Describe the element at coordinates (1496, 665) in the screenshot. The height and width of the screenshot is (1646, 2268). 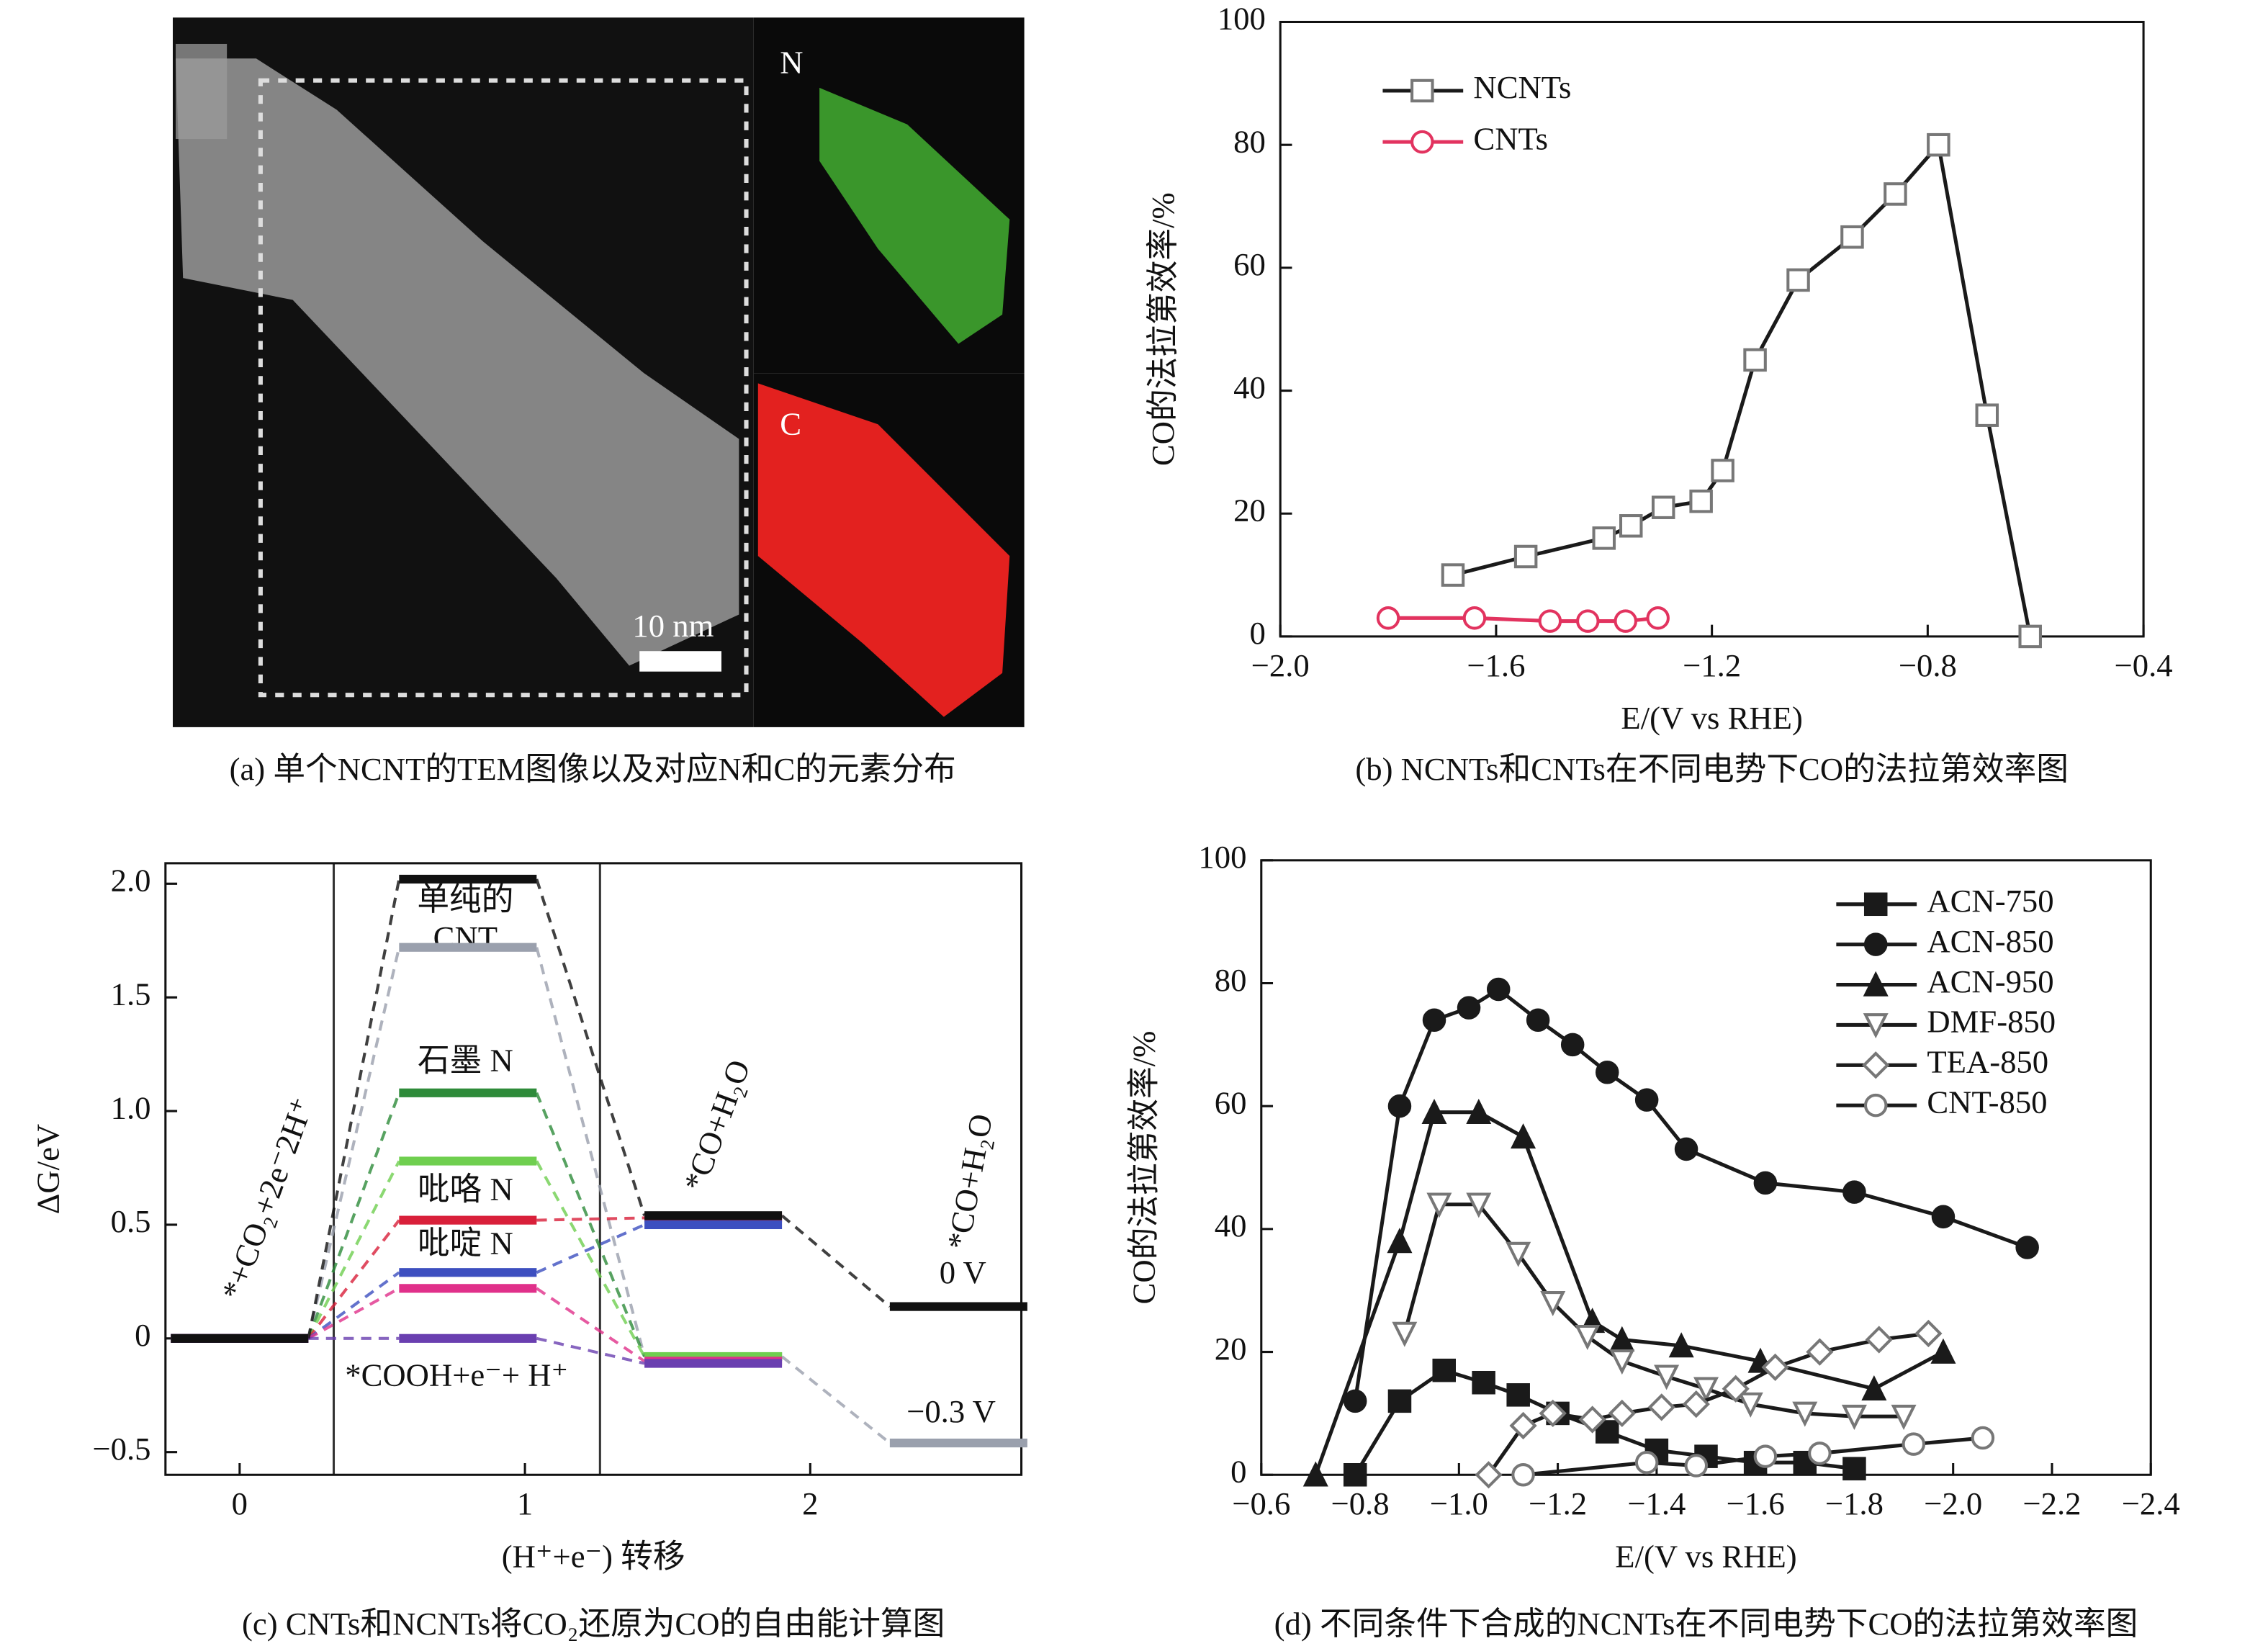
I see `x-tick-label: −1.6` at that location.